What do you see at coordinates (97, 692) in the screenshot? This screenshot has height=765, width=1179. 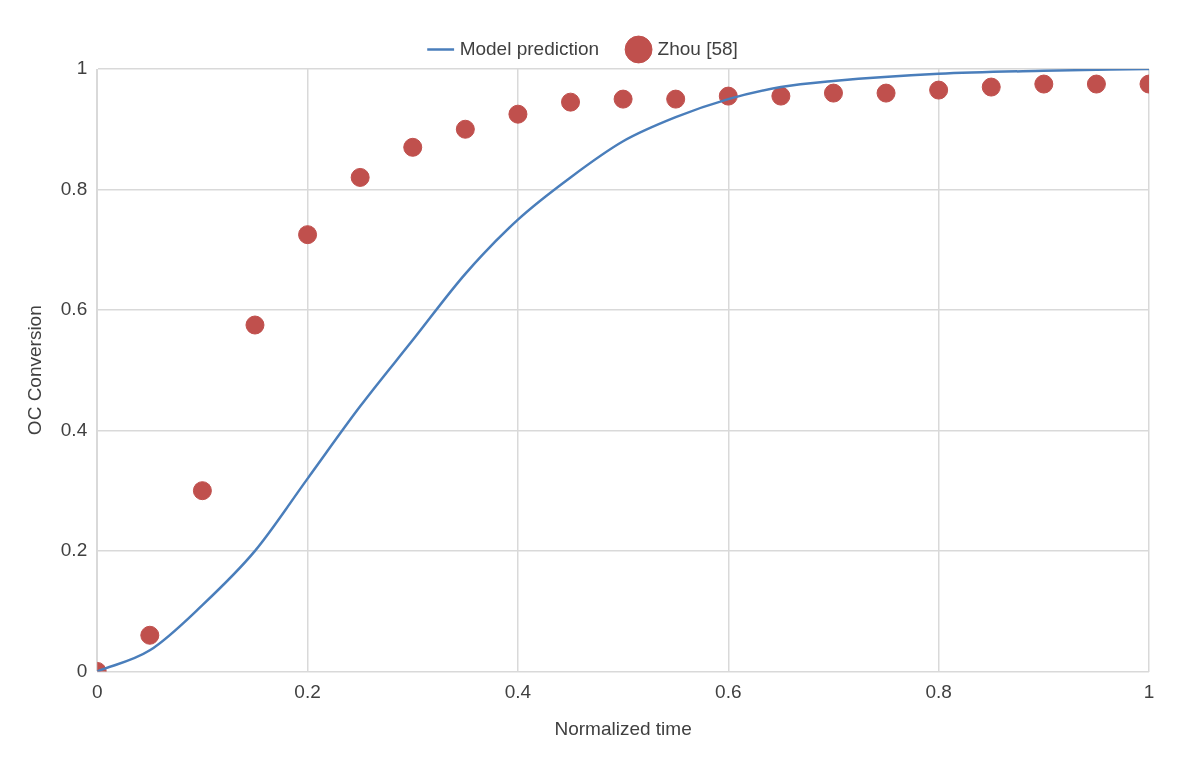 I see `x-tick-label: 0` at bounding box center [97, 692].